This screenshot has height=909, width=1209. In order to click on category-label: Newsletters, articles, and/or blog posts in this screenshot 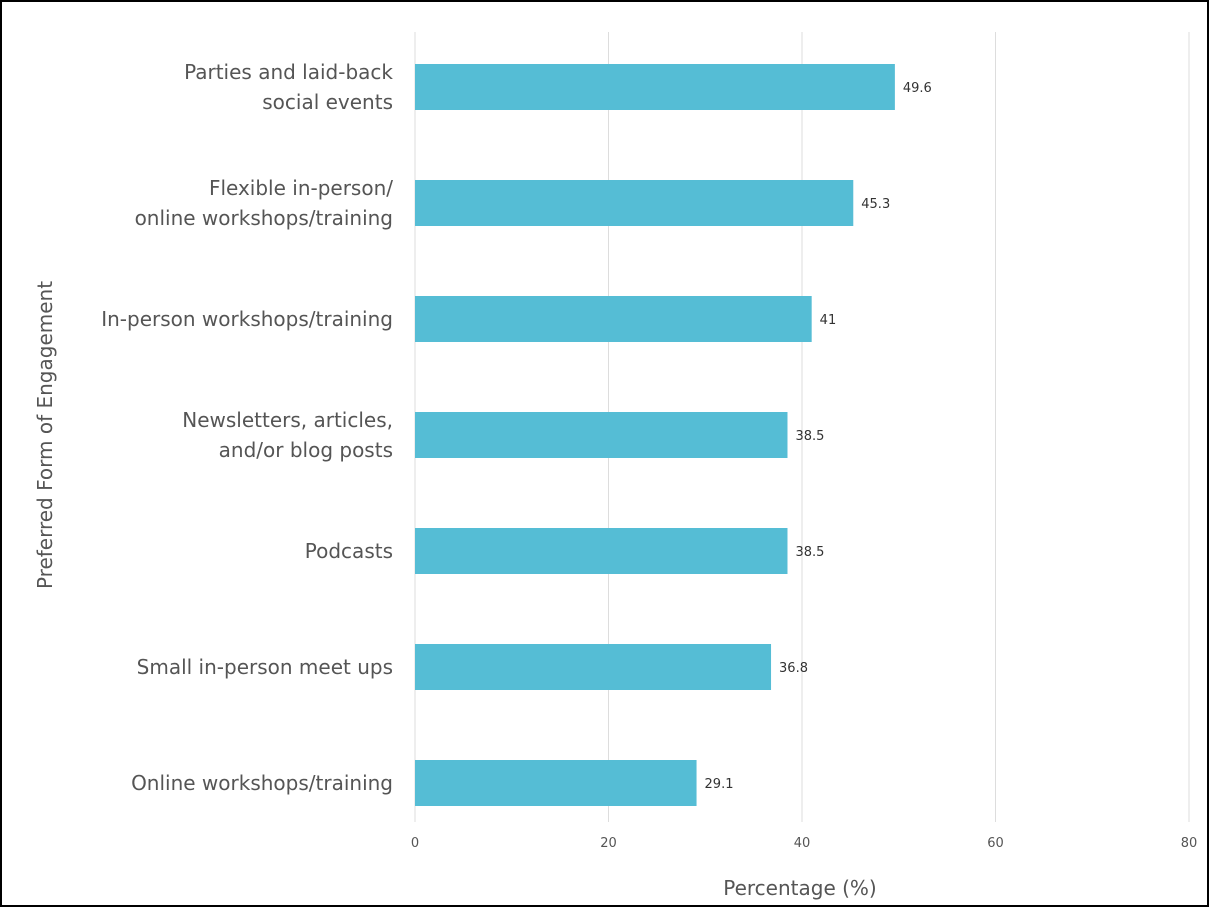, I will do `click(287, 435)`.